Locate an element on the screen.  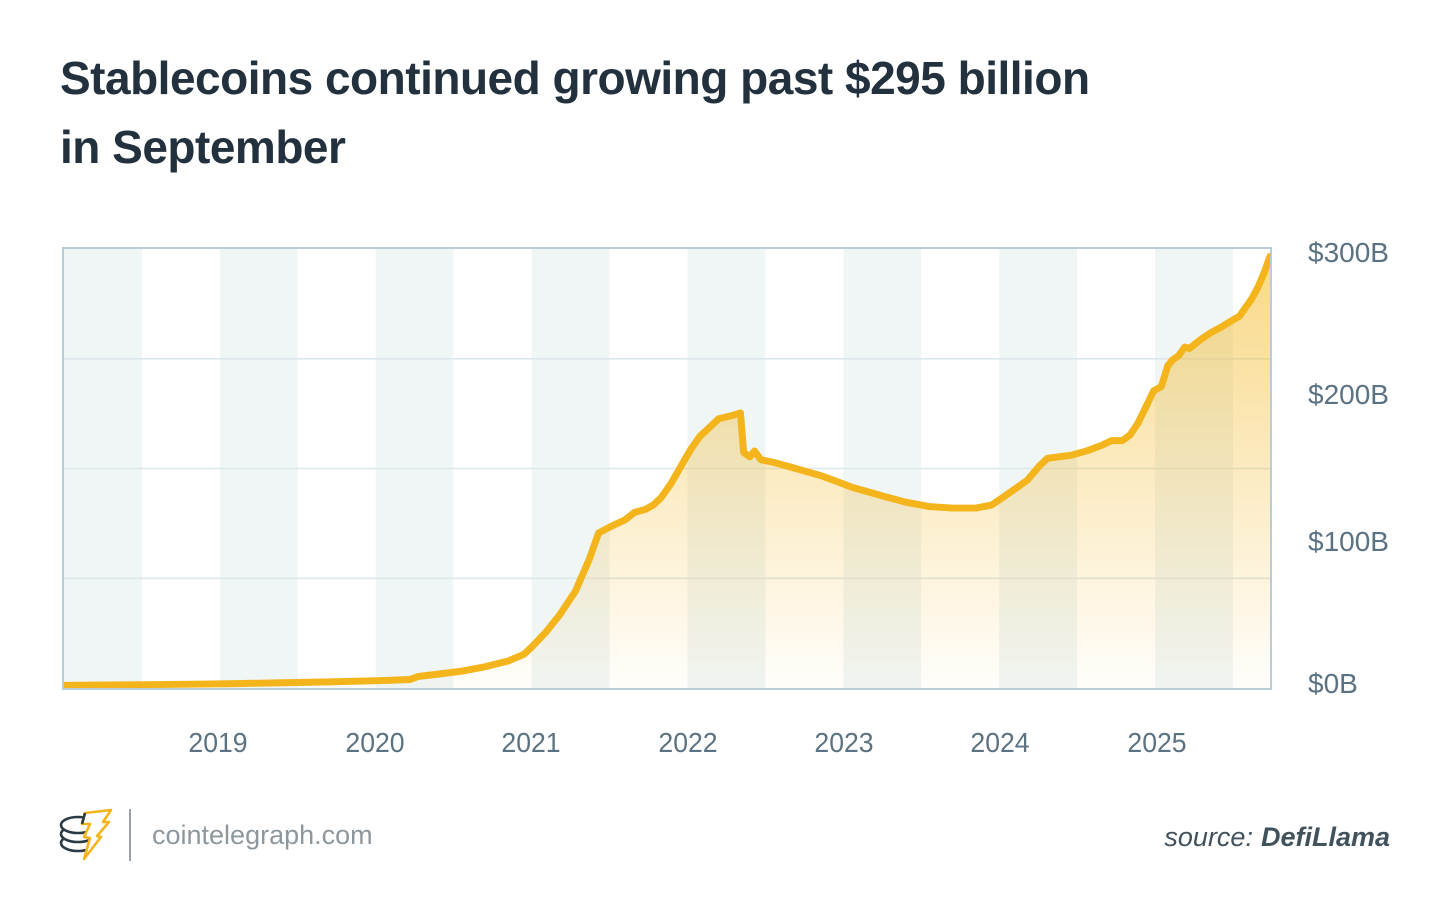
source-name: DefiLlama is located at coordinates (1325, 837).